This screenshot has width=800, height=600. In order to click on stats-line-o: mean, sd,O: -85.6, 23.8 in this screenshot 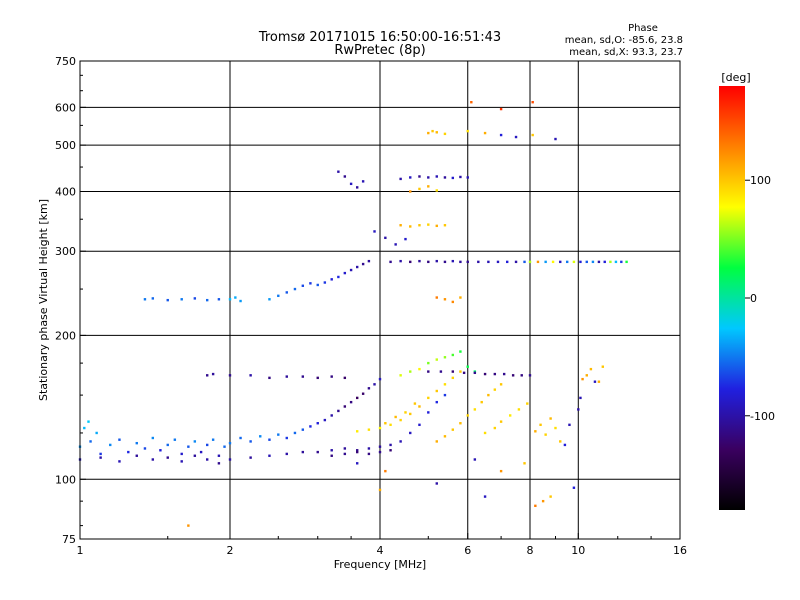, I will do `click(624, 40)`.